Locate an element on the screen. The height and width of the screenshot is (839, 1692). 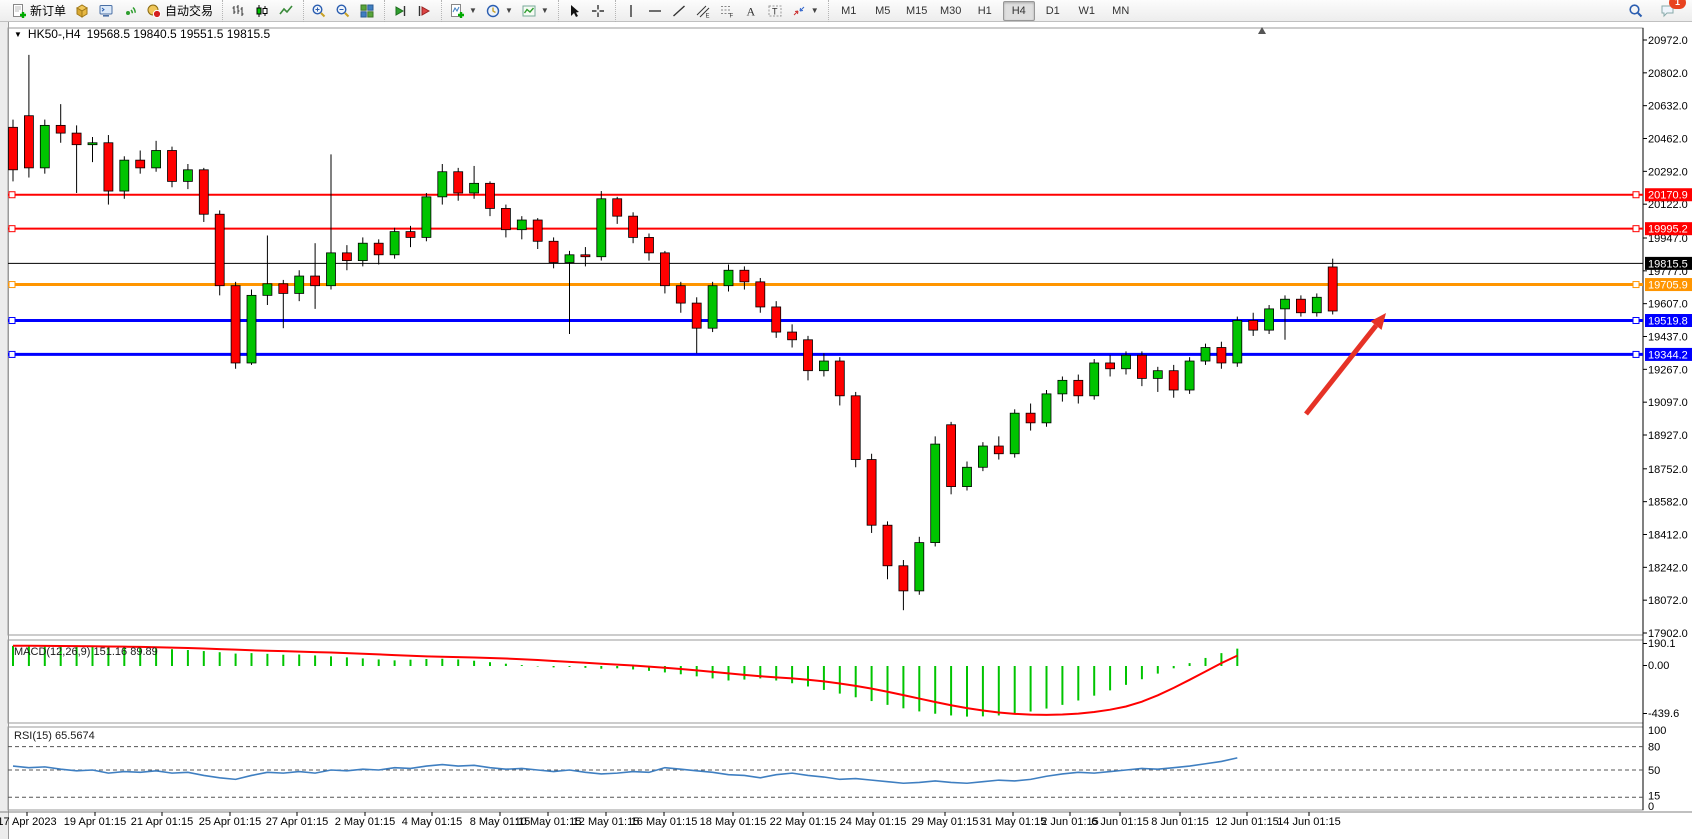
rsi-plot: 100 80 50 150 is located at coordinates (837, 769).